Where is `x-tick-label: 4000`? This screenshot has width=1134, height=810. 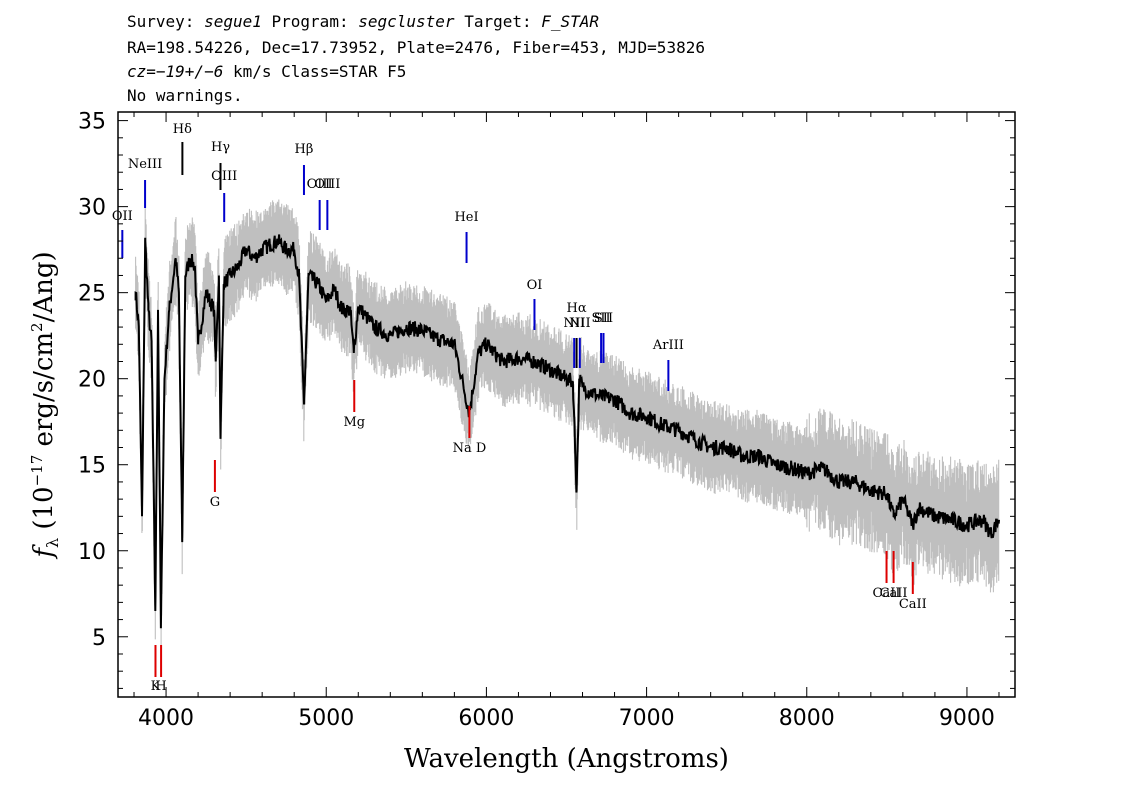
x-tick-label: 4000 is located at coordinates (166, 718).